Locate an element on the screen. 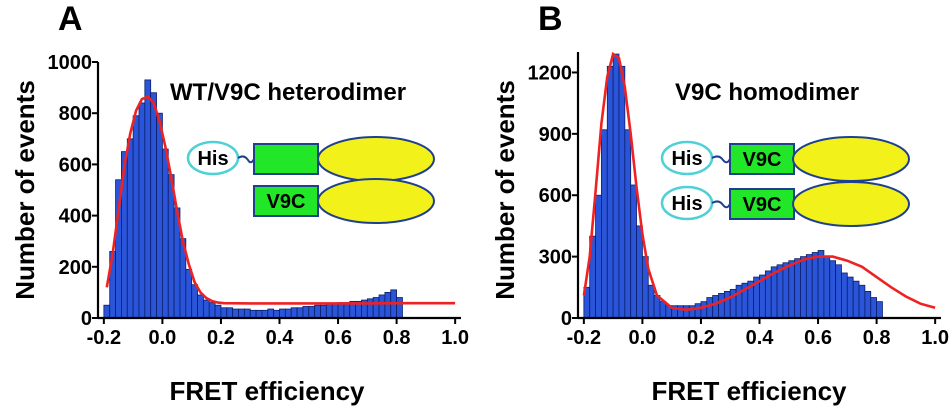 This screenshot has height=408, width=951. y-tick-label: 200 is located at coordinates (75, 268).